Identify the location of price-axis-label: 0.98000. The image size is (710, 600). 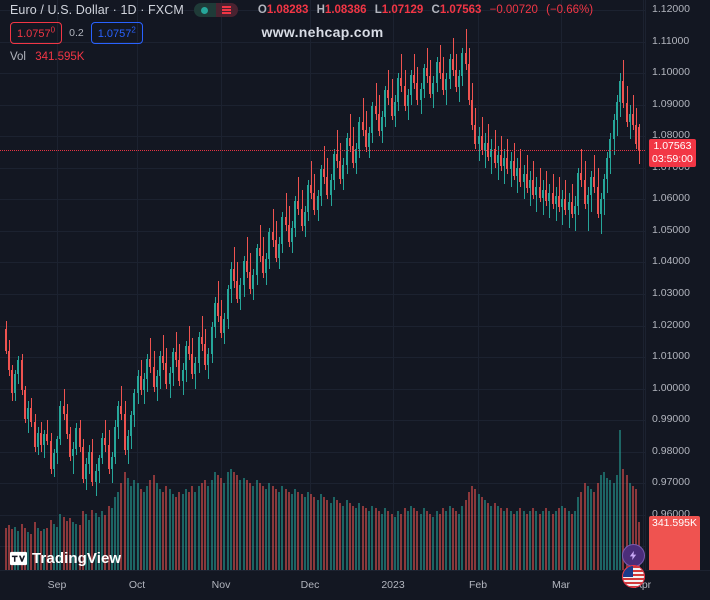
(671, 450).